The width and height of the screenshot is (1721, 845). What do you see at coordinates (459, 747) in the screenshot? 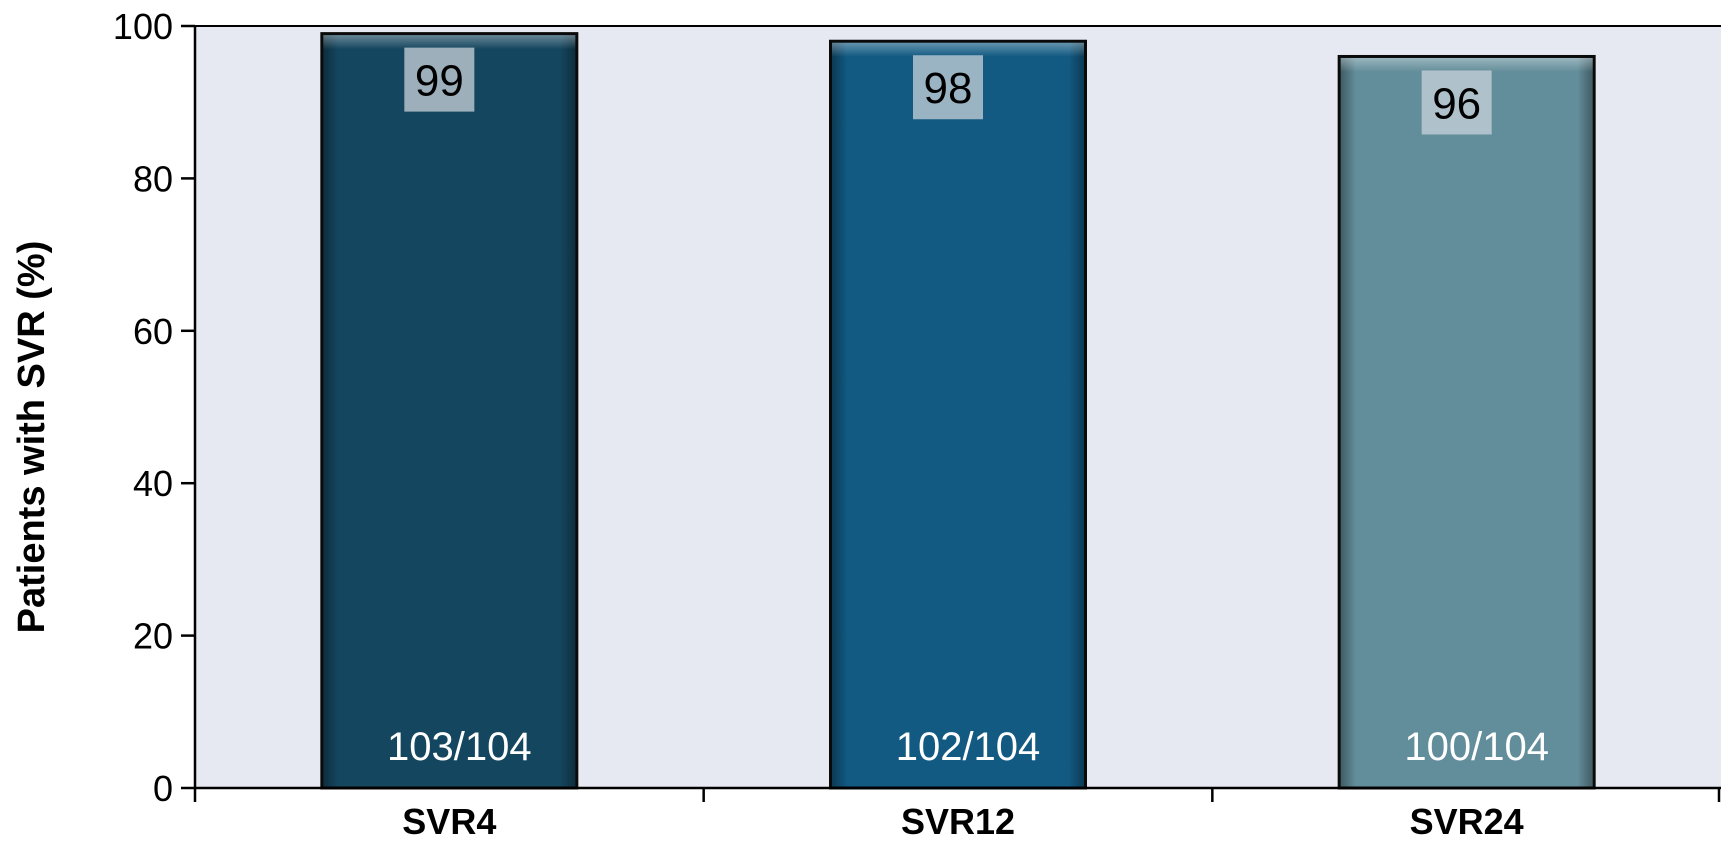
I see `count-label: 103/104` at bounding box center [459, 747].